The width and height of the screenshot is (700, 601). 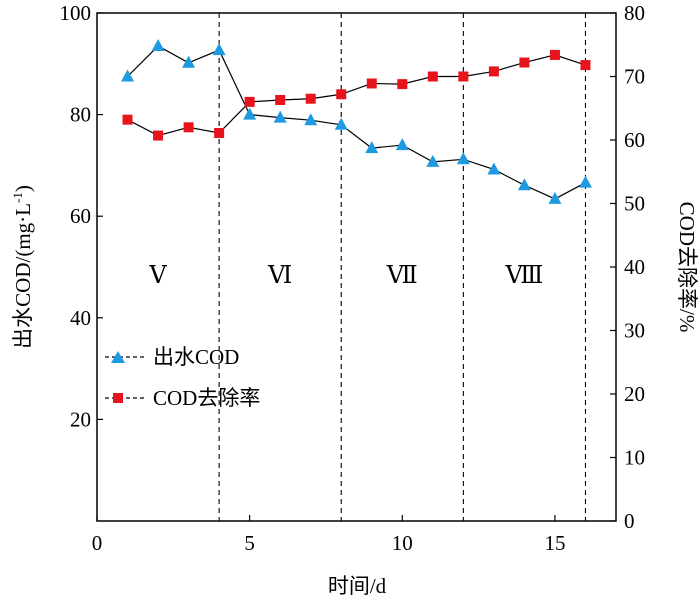 What do you see at coordinates (23, 188) in the screenshot?
I see `left-y-axis-title-close: )` at bounding box center [23, 188].